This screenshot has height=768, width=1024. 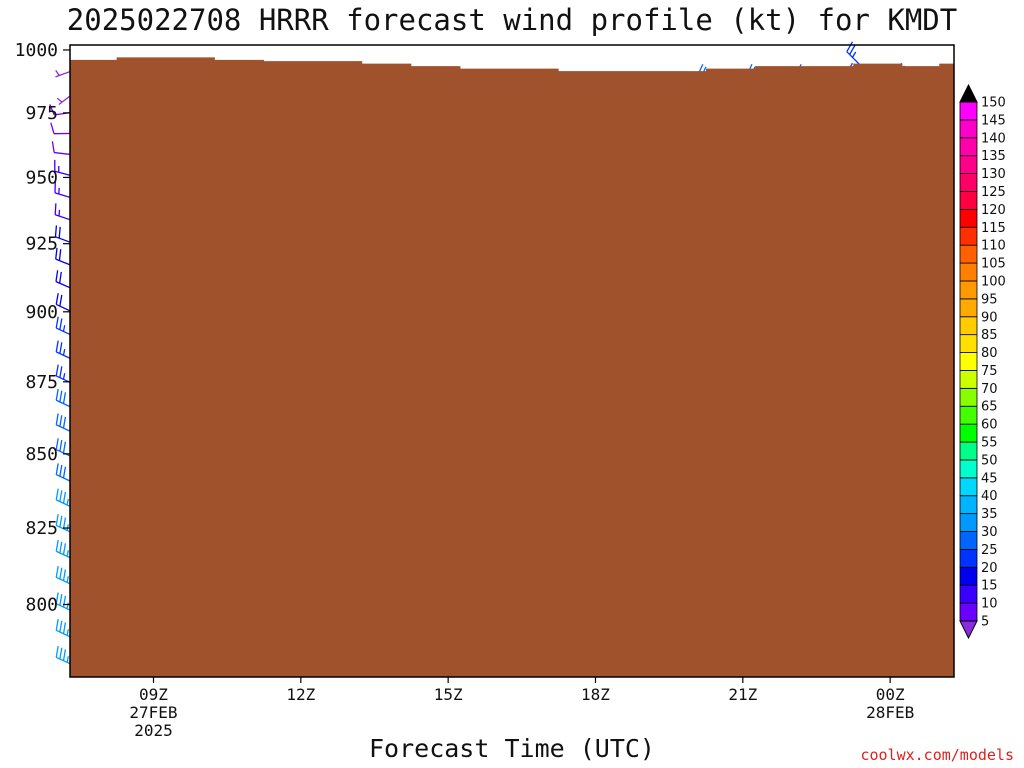 What do you see at coordinates (989, 478) in the screenshot?
I see `colorbar-label: 45` at bounding box center [989, 478].